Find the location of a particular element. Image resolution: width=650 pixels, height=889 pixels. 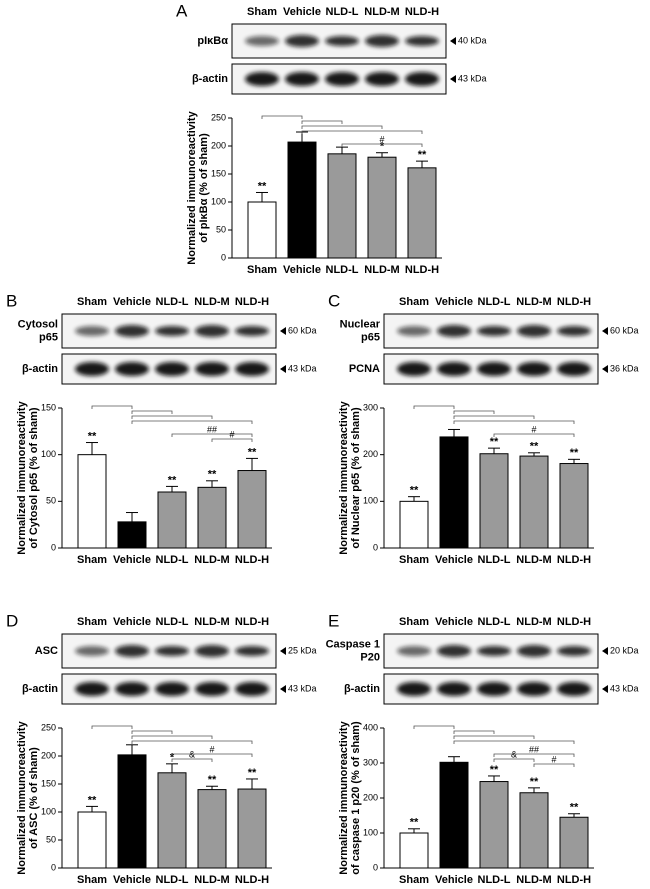

significance-mark: * is located at coordinates (382, 147).